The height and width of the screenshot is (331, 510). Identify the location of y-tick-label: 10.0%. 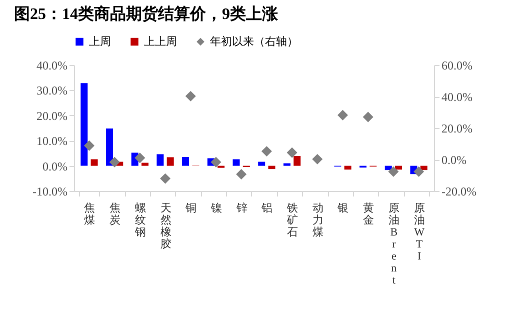
(52, 141).